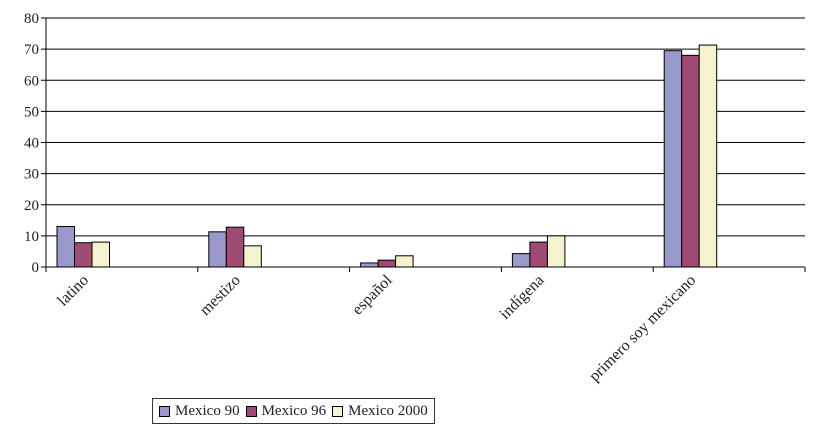  Describe the element at coordinates (372, 294) in the screenshot. I see `x-label-espanol: español` at that location.